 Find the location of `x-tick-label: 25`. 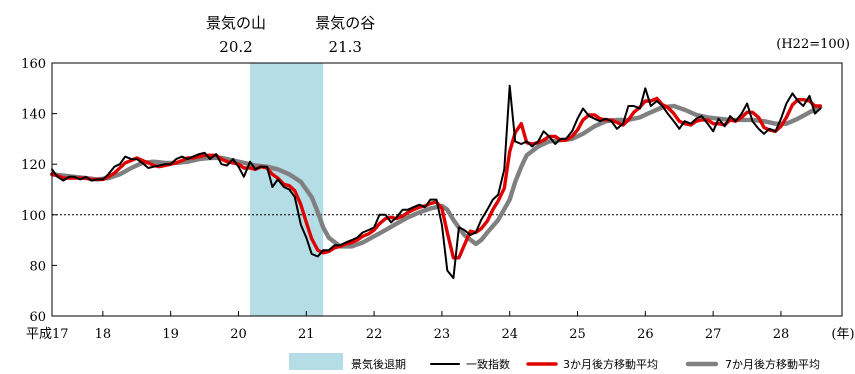

x-tick-label: 25 is located at coordinates (577, 334).